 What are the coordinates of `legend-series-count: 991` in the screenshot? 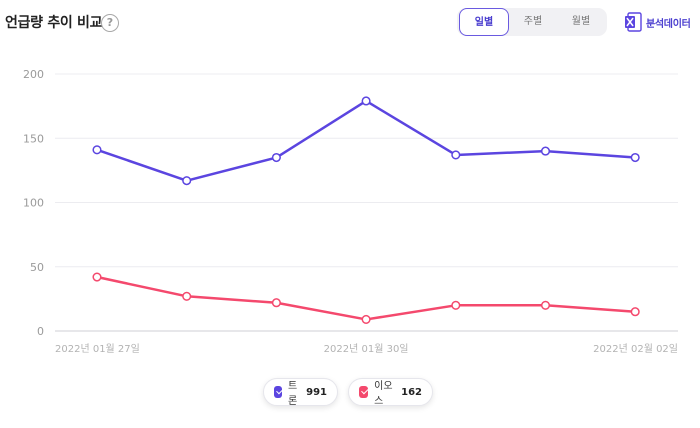 It's located at (316, 392).